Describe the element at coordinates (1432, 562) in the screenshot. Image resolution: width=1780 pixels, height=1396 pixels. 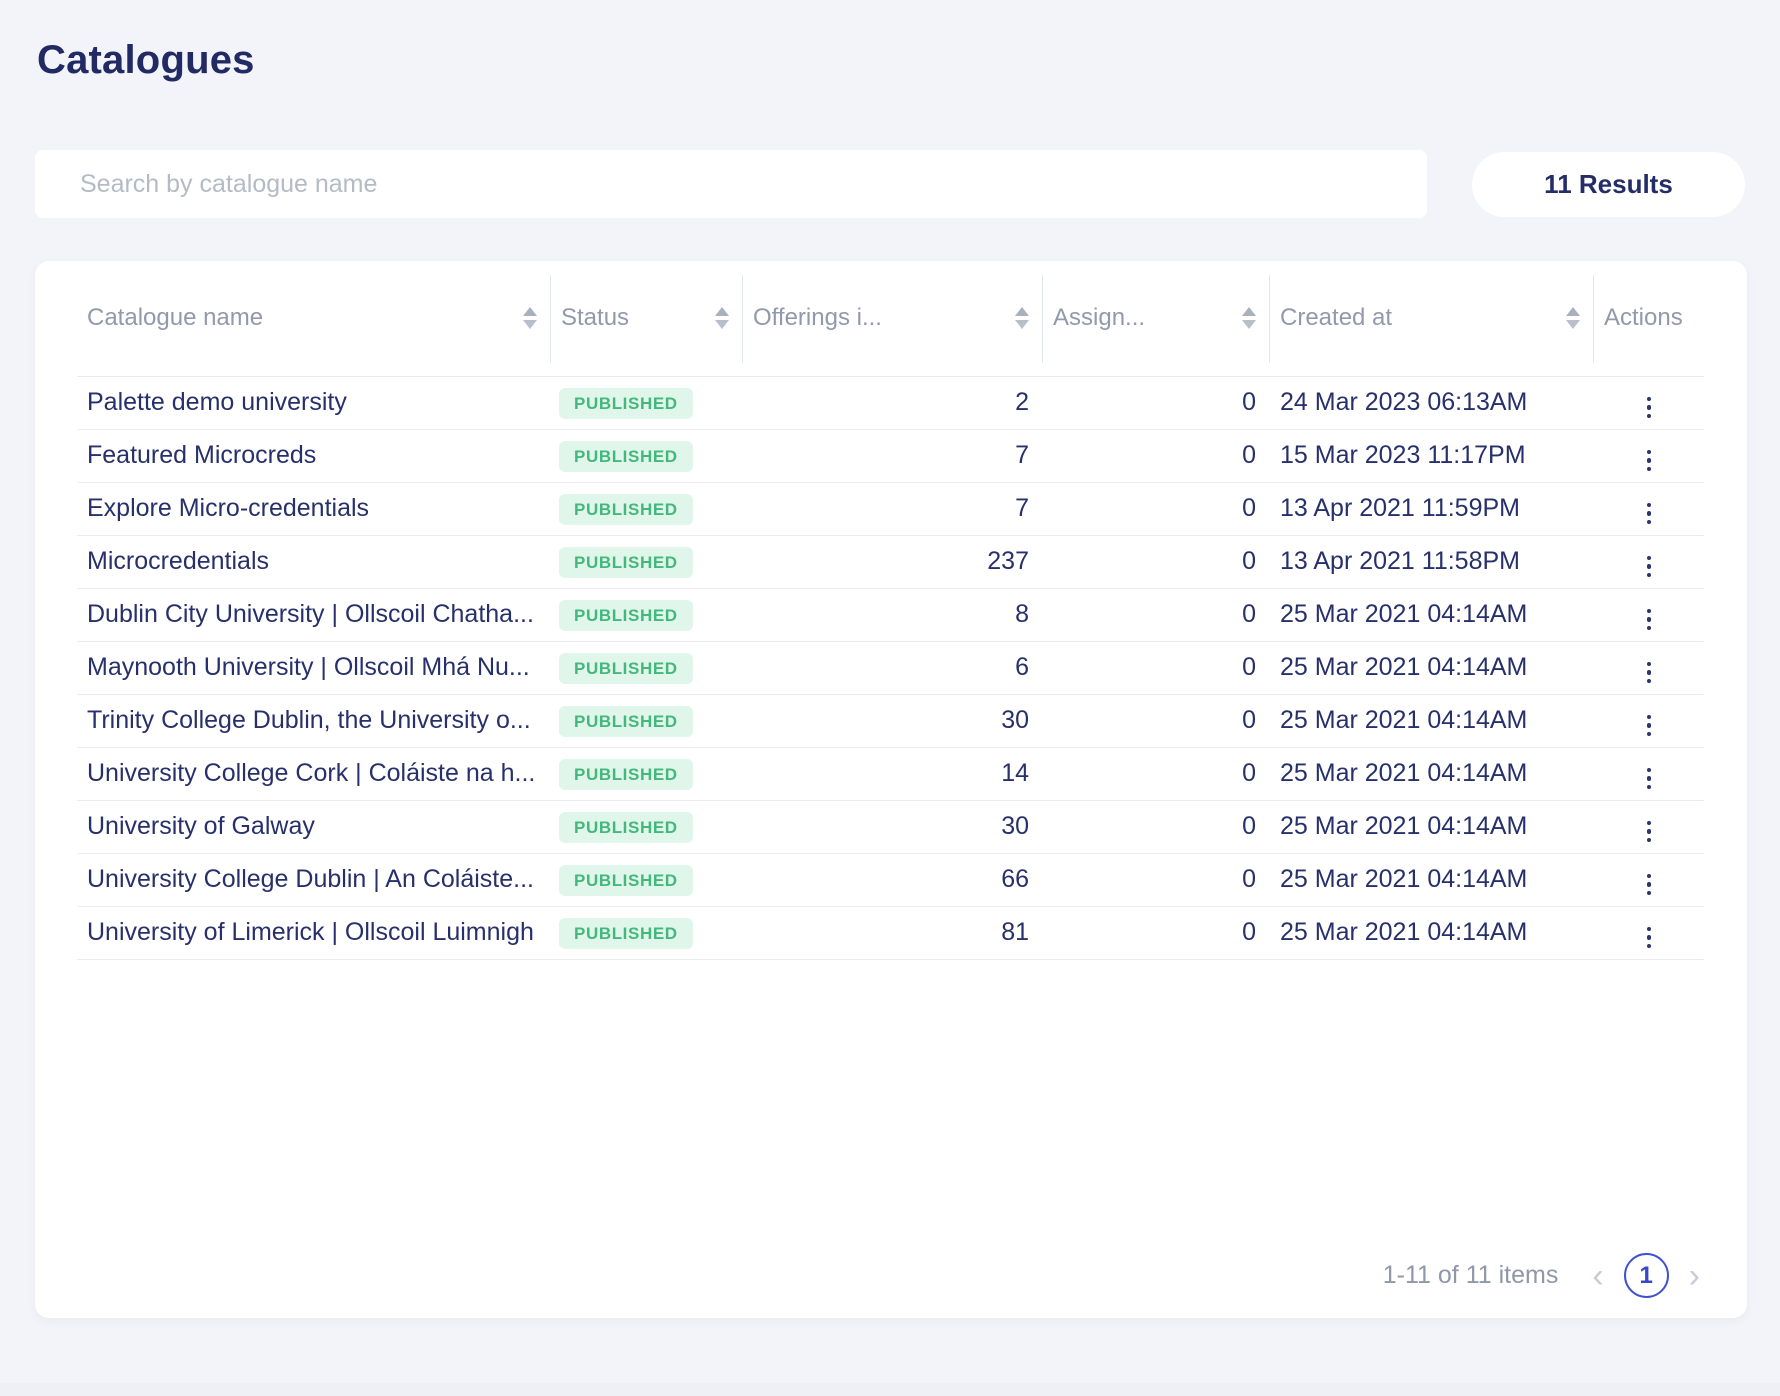
I see `created-at-cell: 13 Apr 2021 11:58PM` at that location.